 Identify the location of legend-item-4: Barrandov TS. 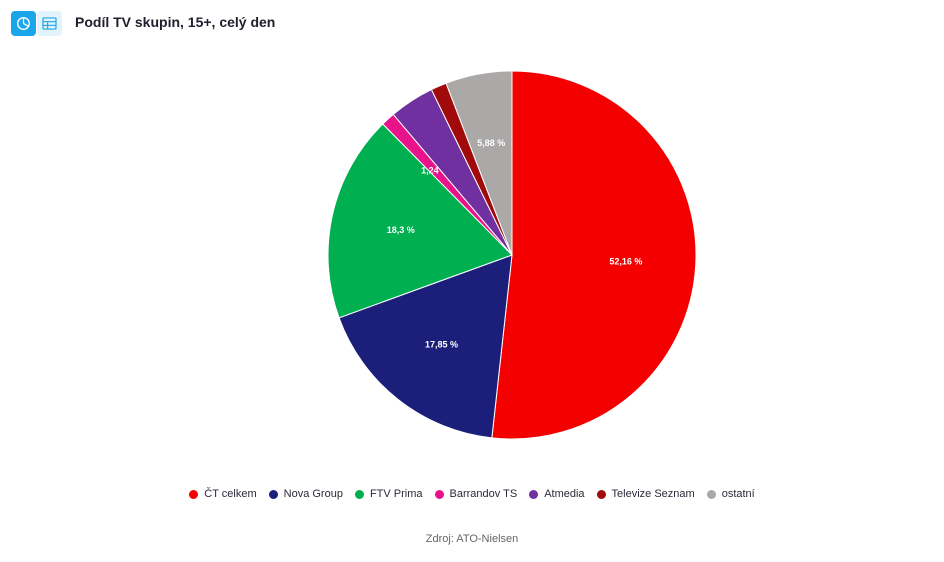
(476, 494).